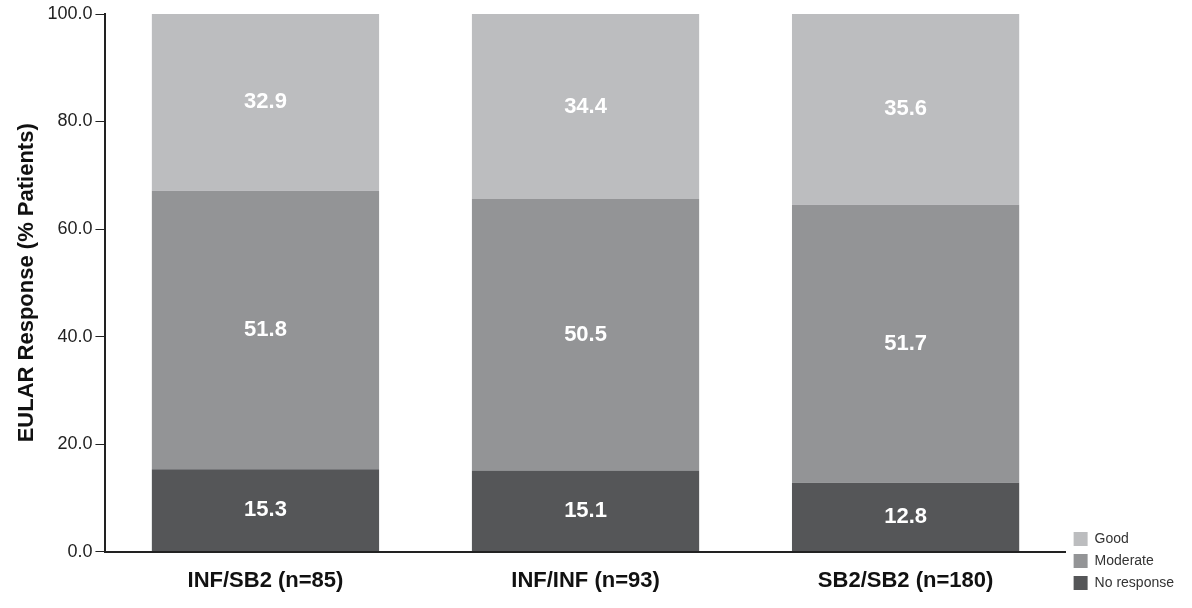 The image size is (1192, 608). Describe the element at coordinates (70, 12) in the screenshot. I see `y-tick-label: 100.0` at that location.